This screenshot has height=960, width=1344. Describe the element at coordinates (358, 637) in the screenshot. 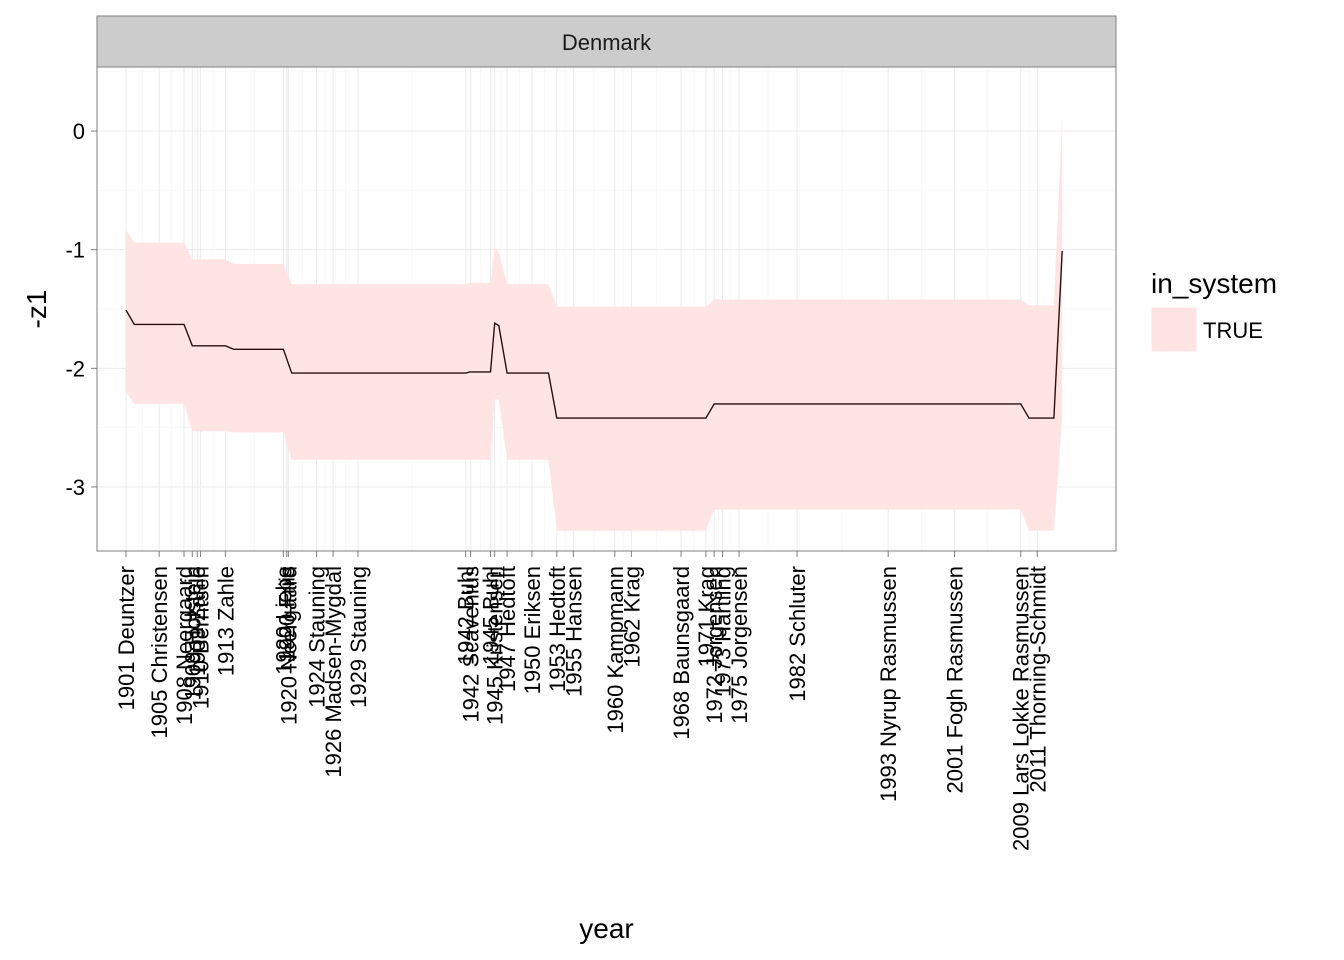

I see `x-tick-label: 1929 Stauning` at that location.